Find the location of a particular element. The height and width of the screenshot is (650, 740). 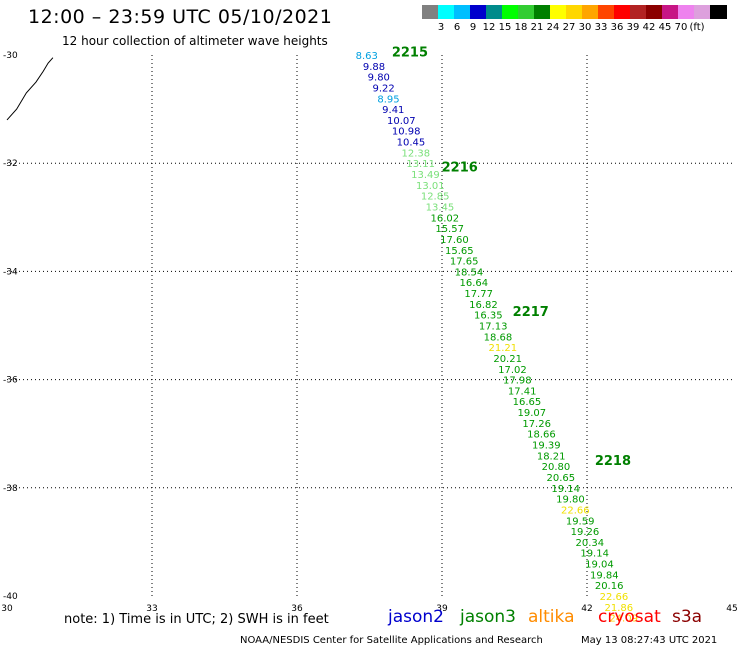

satellite-cryosat: cryosat is located at coordinates (629, 617).